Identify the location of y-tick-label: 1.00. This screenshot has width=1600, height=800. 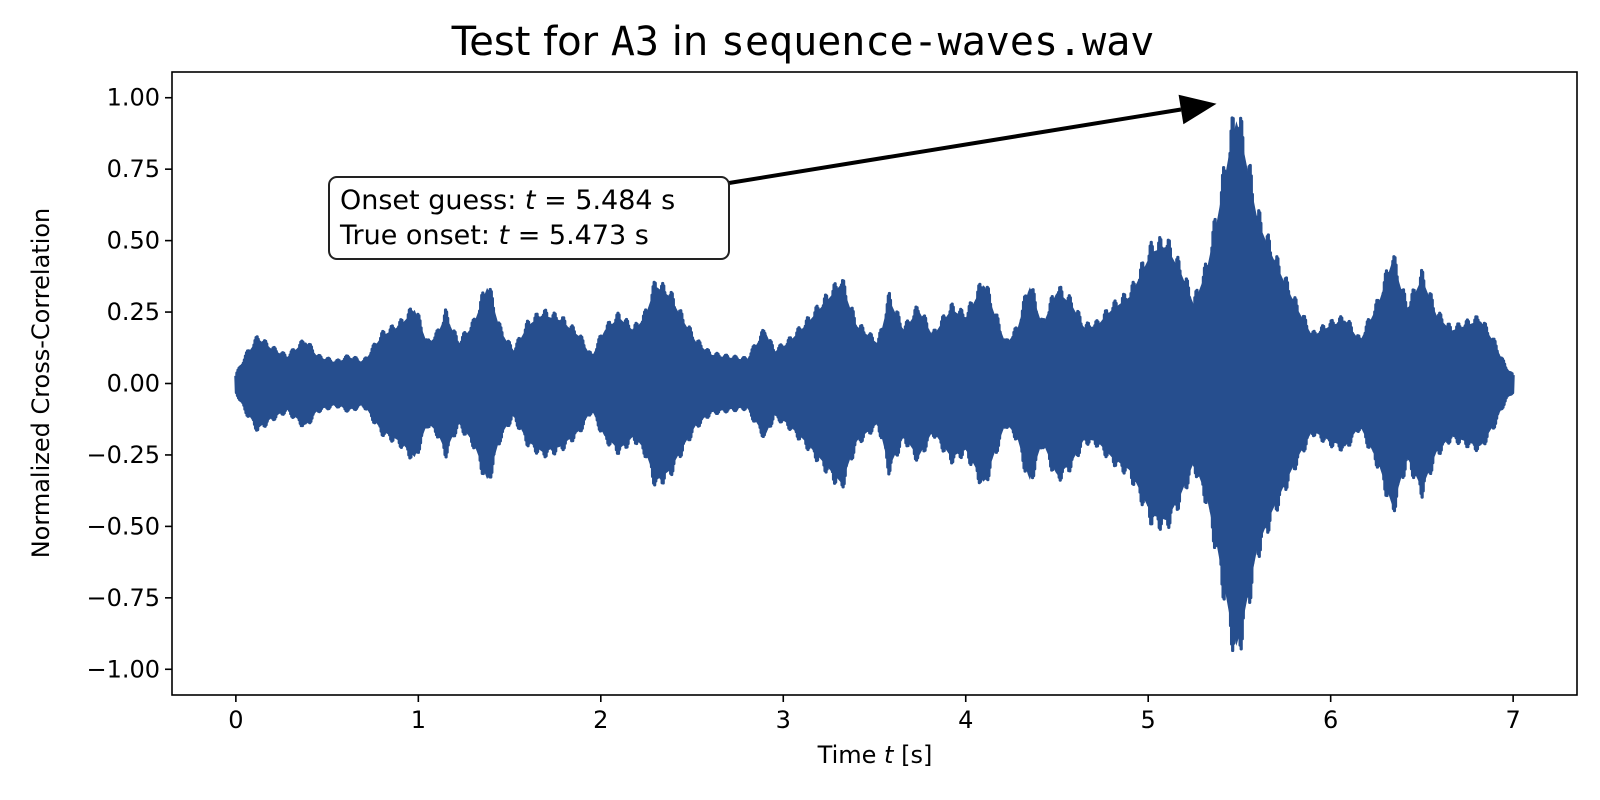
(133, 98).